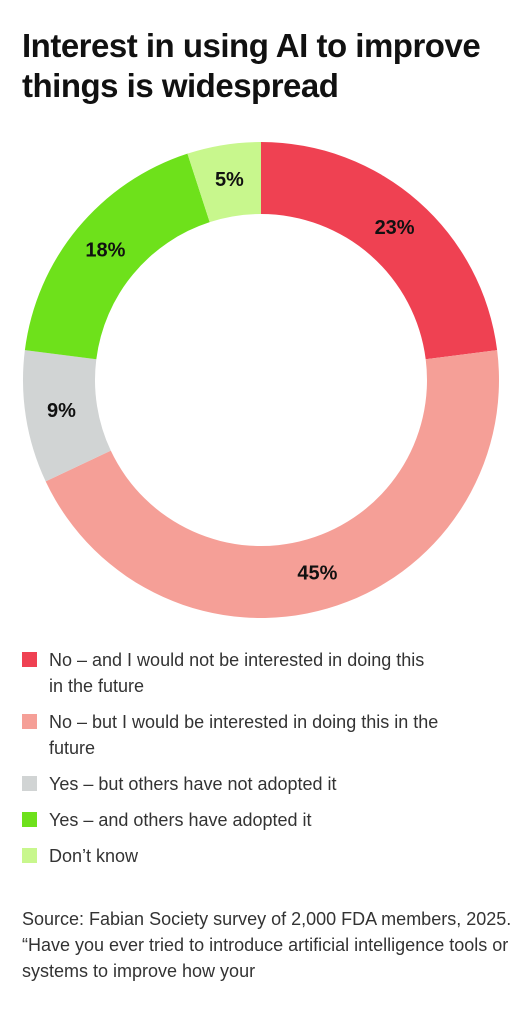  I want to click on data-label: 9%, so click(61, 411).